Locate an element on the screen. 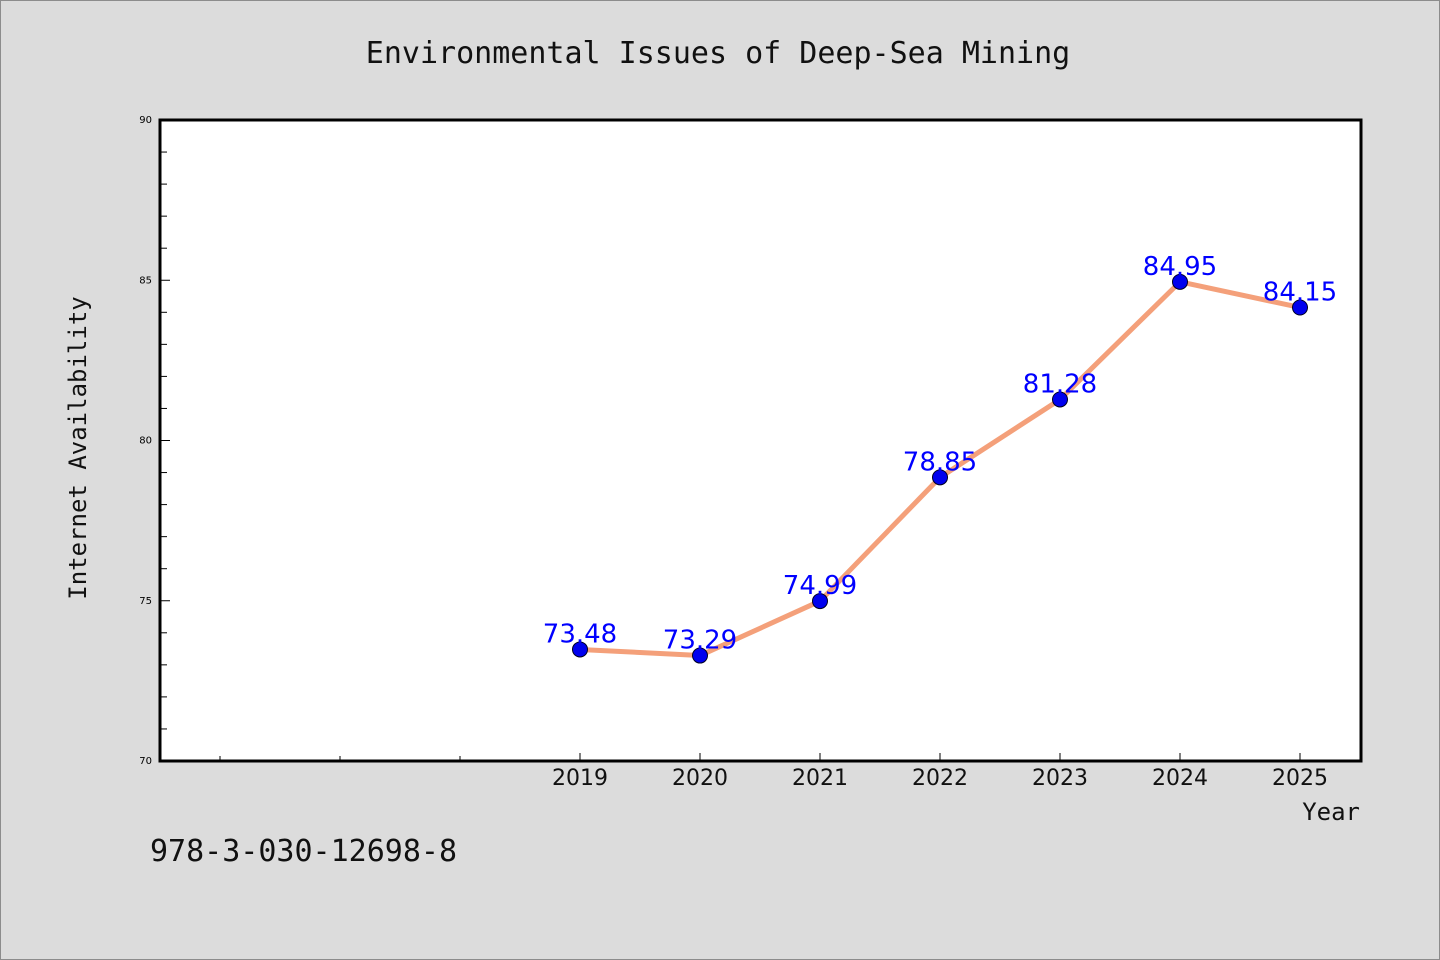  isbn-caption: 978-3-030-12698-8 is located at coordinates (304, 851).